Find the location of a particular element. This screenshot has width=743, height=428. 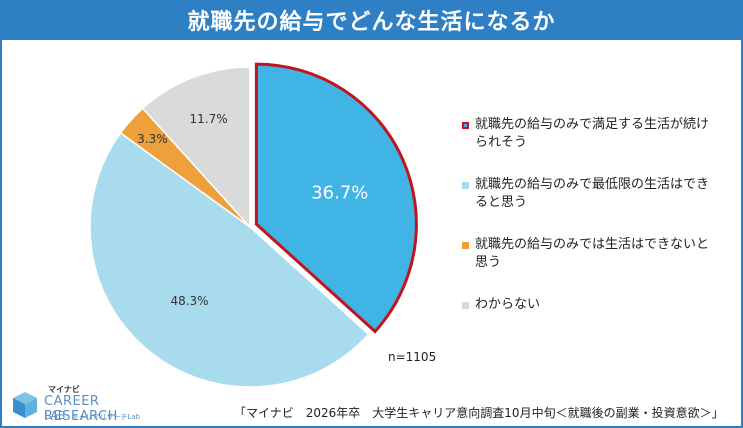

legend-label: わからない is located at coordinates (508, 304).